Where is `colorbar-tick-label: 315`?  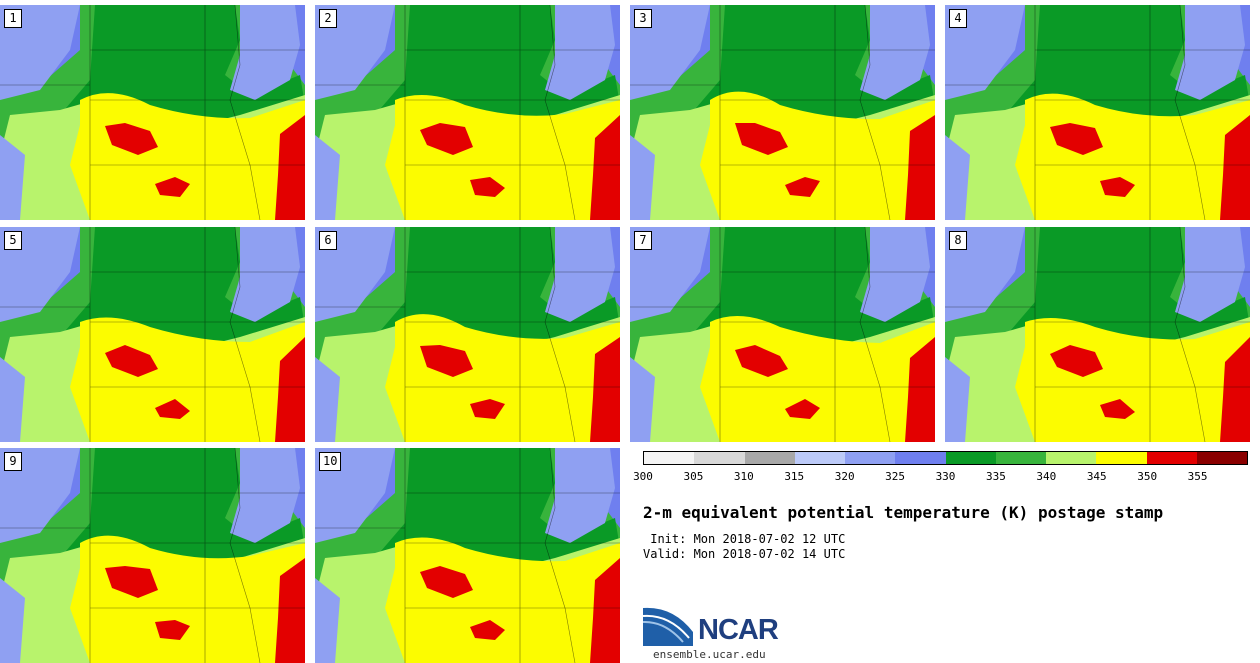 colorbar-tick-label: 315 is located at coordinates (794, 476).